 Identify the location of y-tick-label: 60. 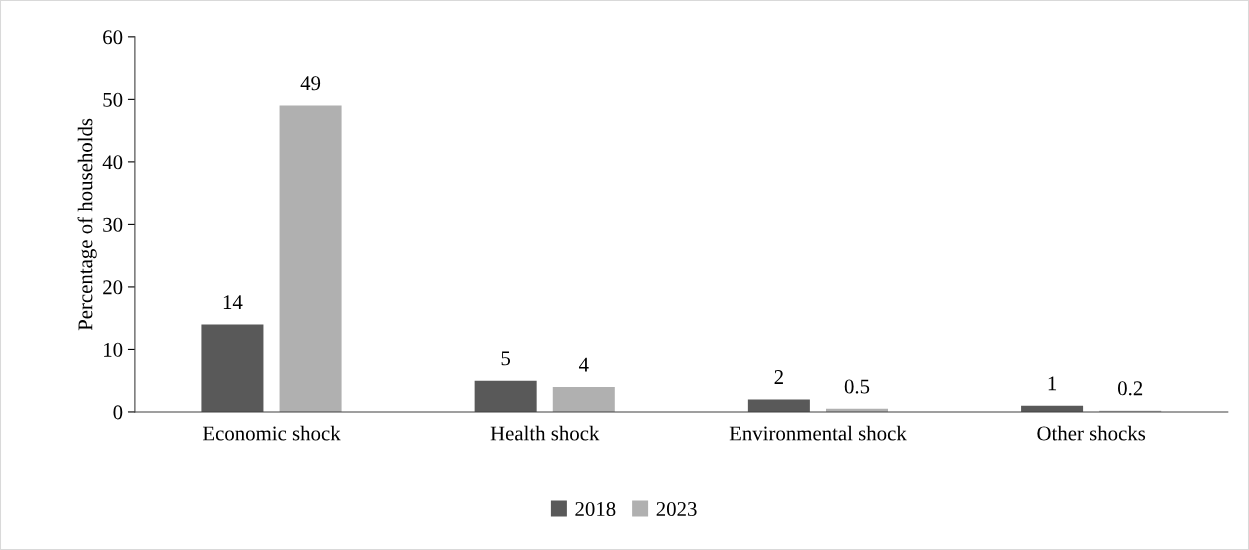
(113, 37).